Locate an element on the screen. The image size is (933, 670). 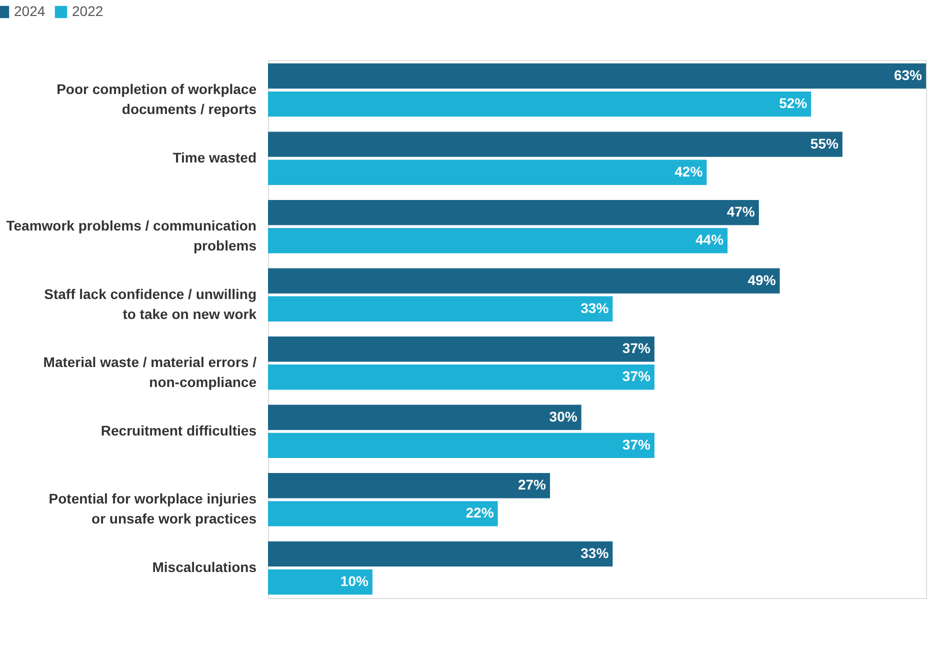
data-label: 47% is located at coordinates (741, 212).